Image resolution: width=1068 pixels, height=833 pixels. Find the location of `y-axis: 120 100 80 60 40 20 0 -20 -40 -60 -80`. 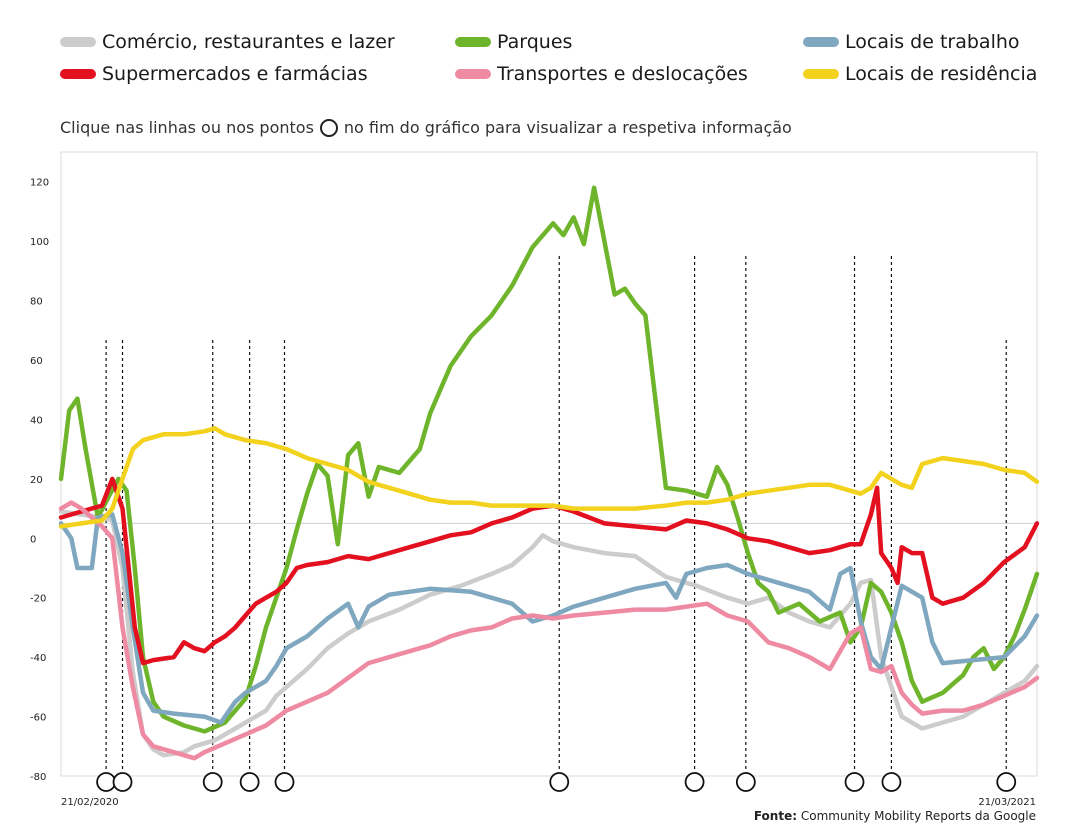

y-axis: 120 100 80 60 40 20 0 -20 -40 -60 -80 is located at coordinates (39, 480).